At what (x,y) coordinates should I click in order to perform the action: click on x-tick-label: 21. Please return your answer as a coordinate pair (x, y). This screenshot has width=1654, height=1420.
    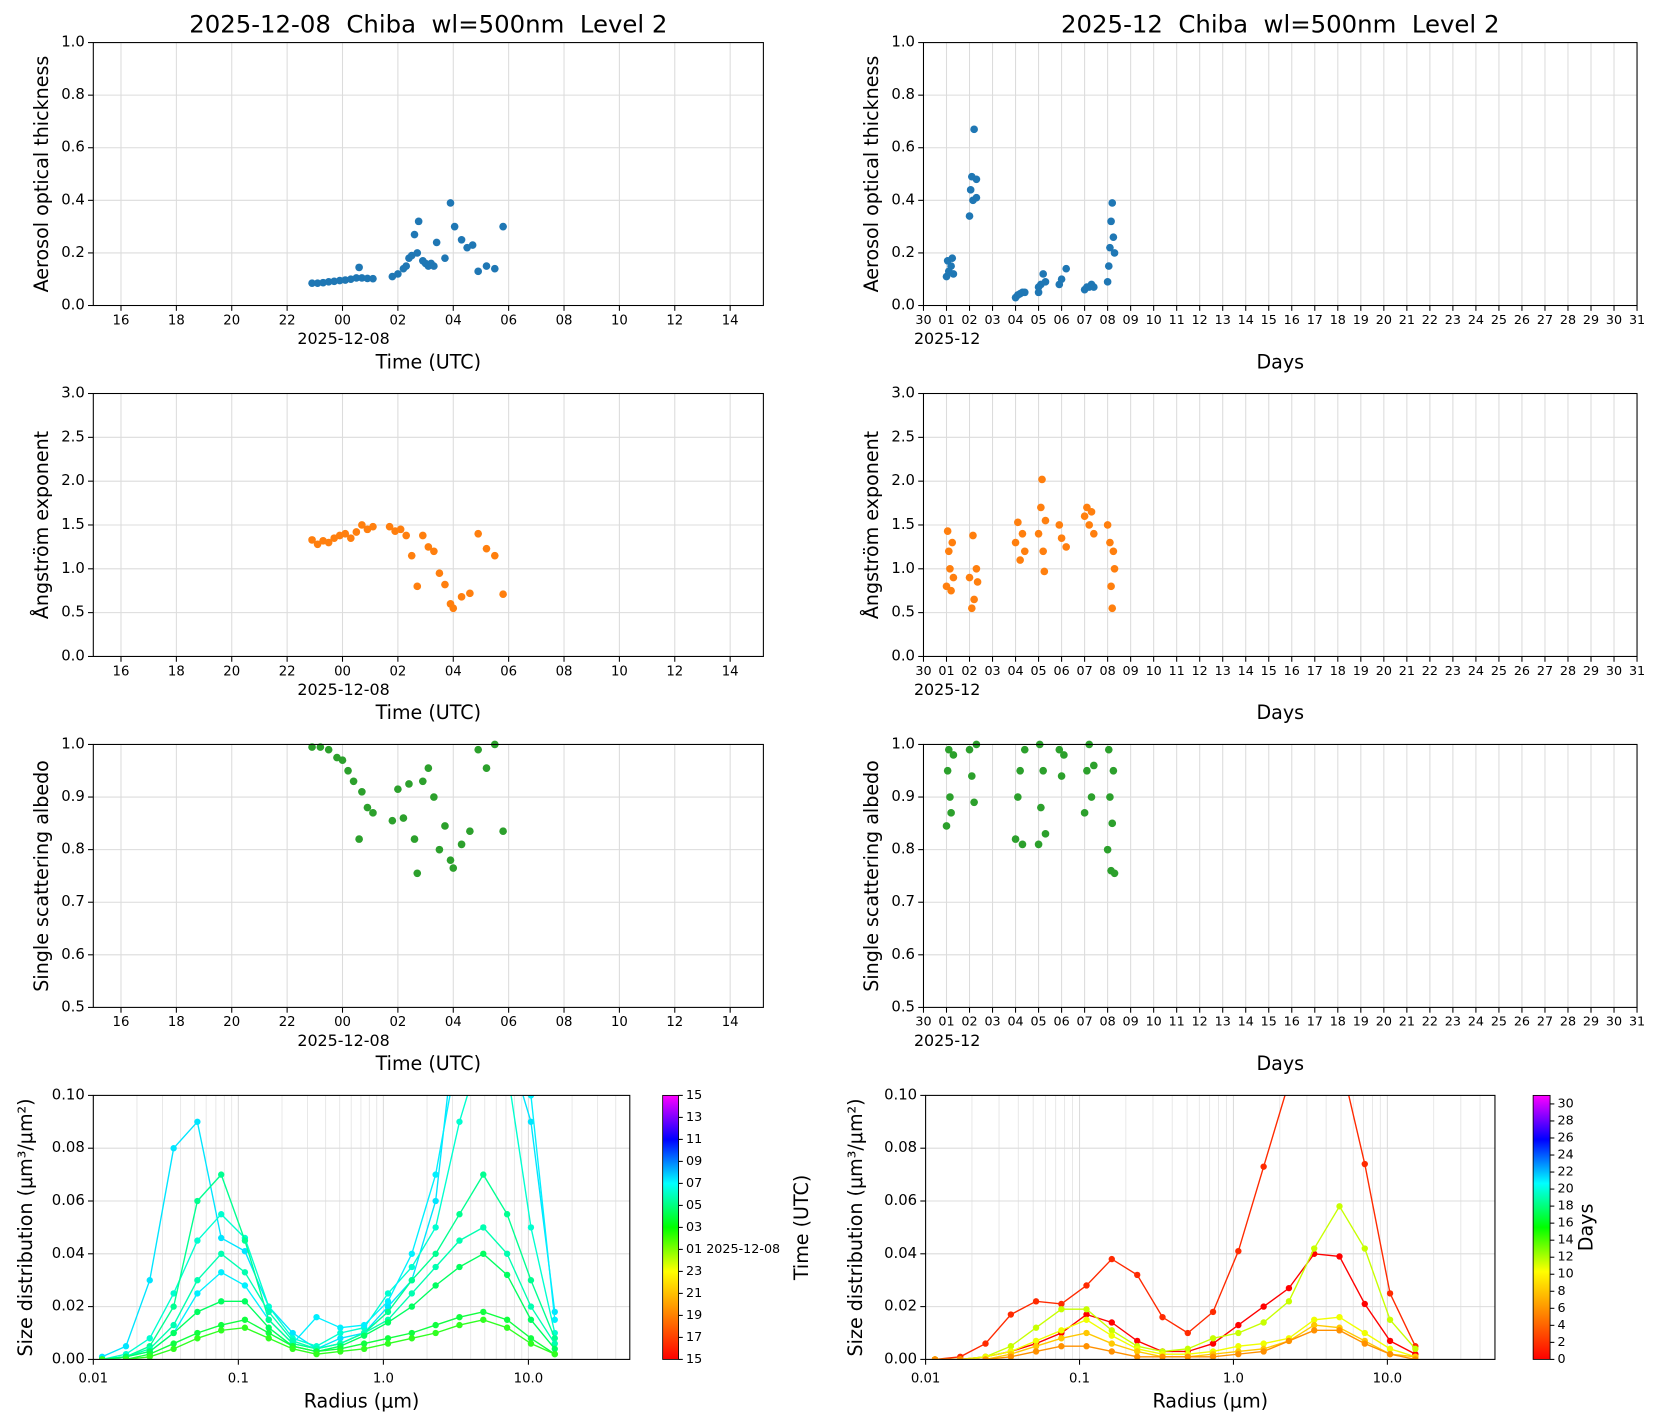
    Looking at the image, I should click on (1407, 319).